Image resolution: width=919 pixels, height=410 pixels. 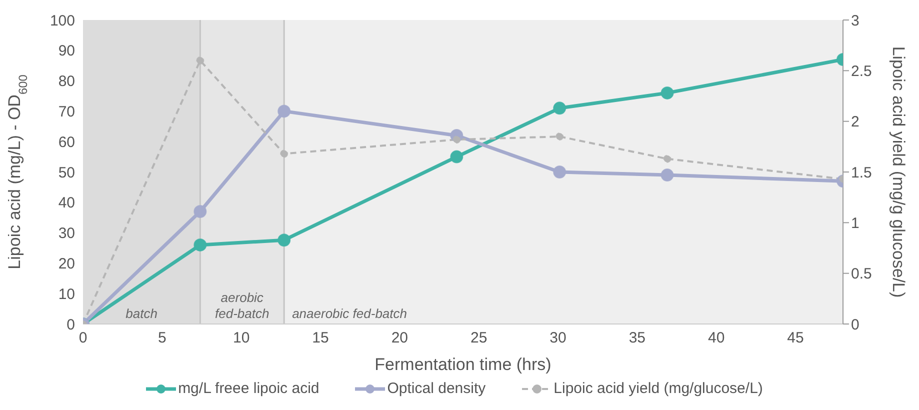 I want to click on y-tick-label: 80, so click(x=66, y=81).